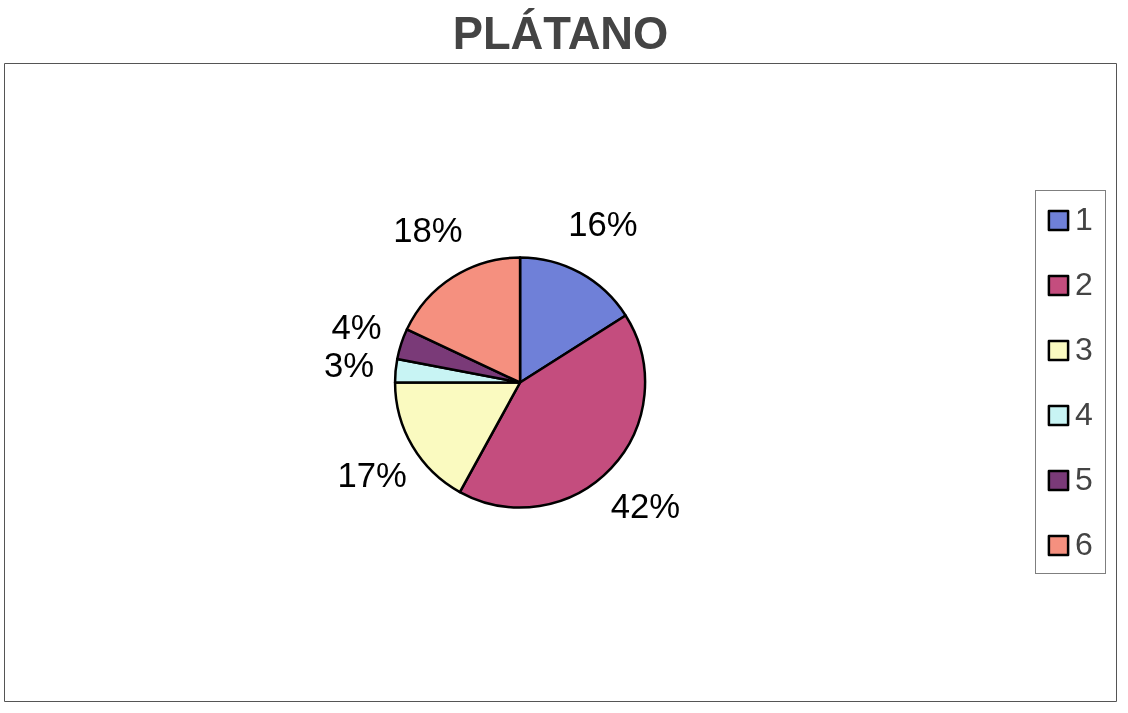 The image size is (1128, 713). What do you see at coordinates (1084, 544) in the screenshot?
I see `legend-label: 6` at bounding box center [1084, 544].